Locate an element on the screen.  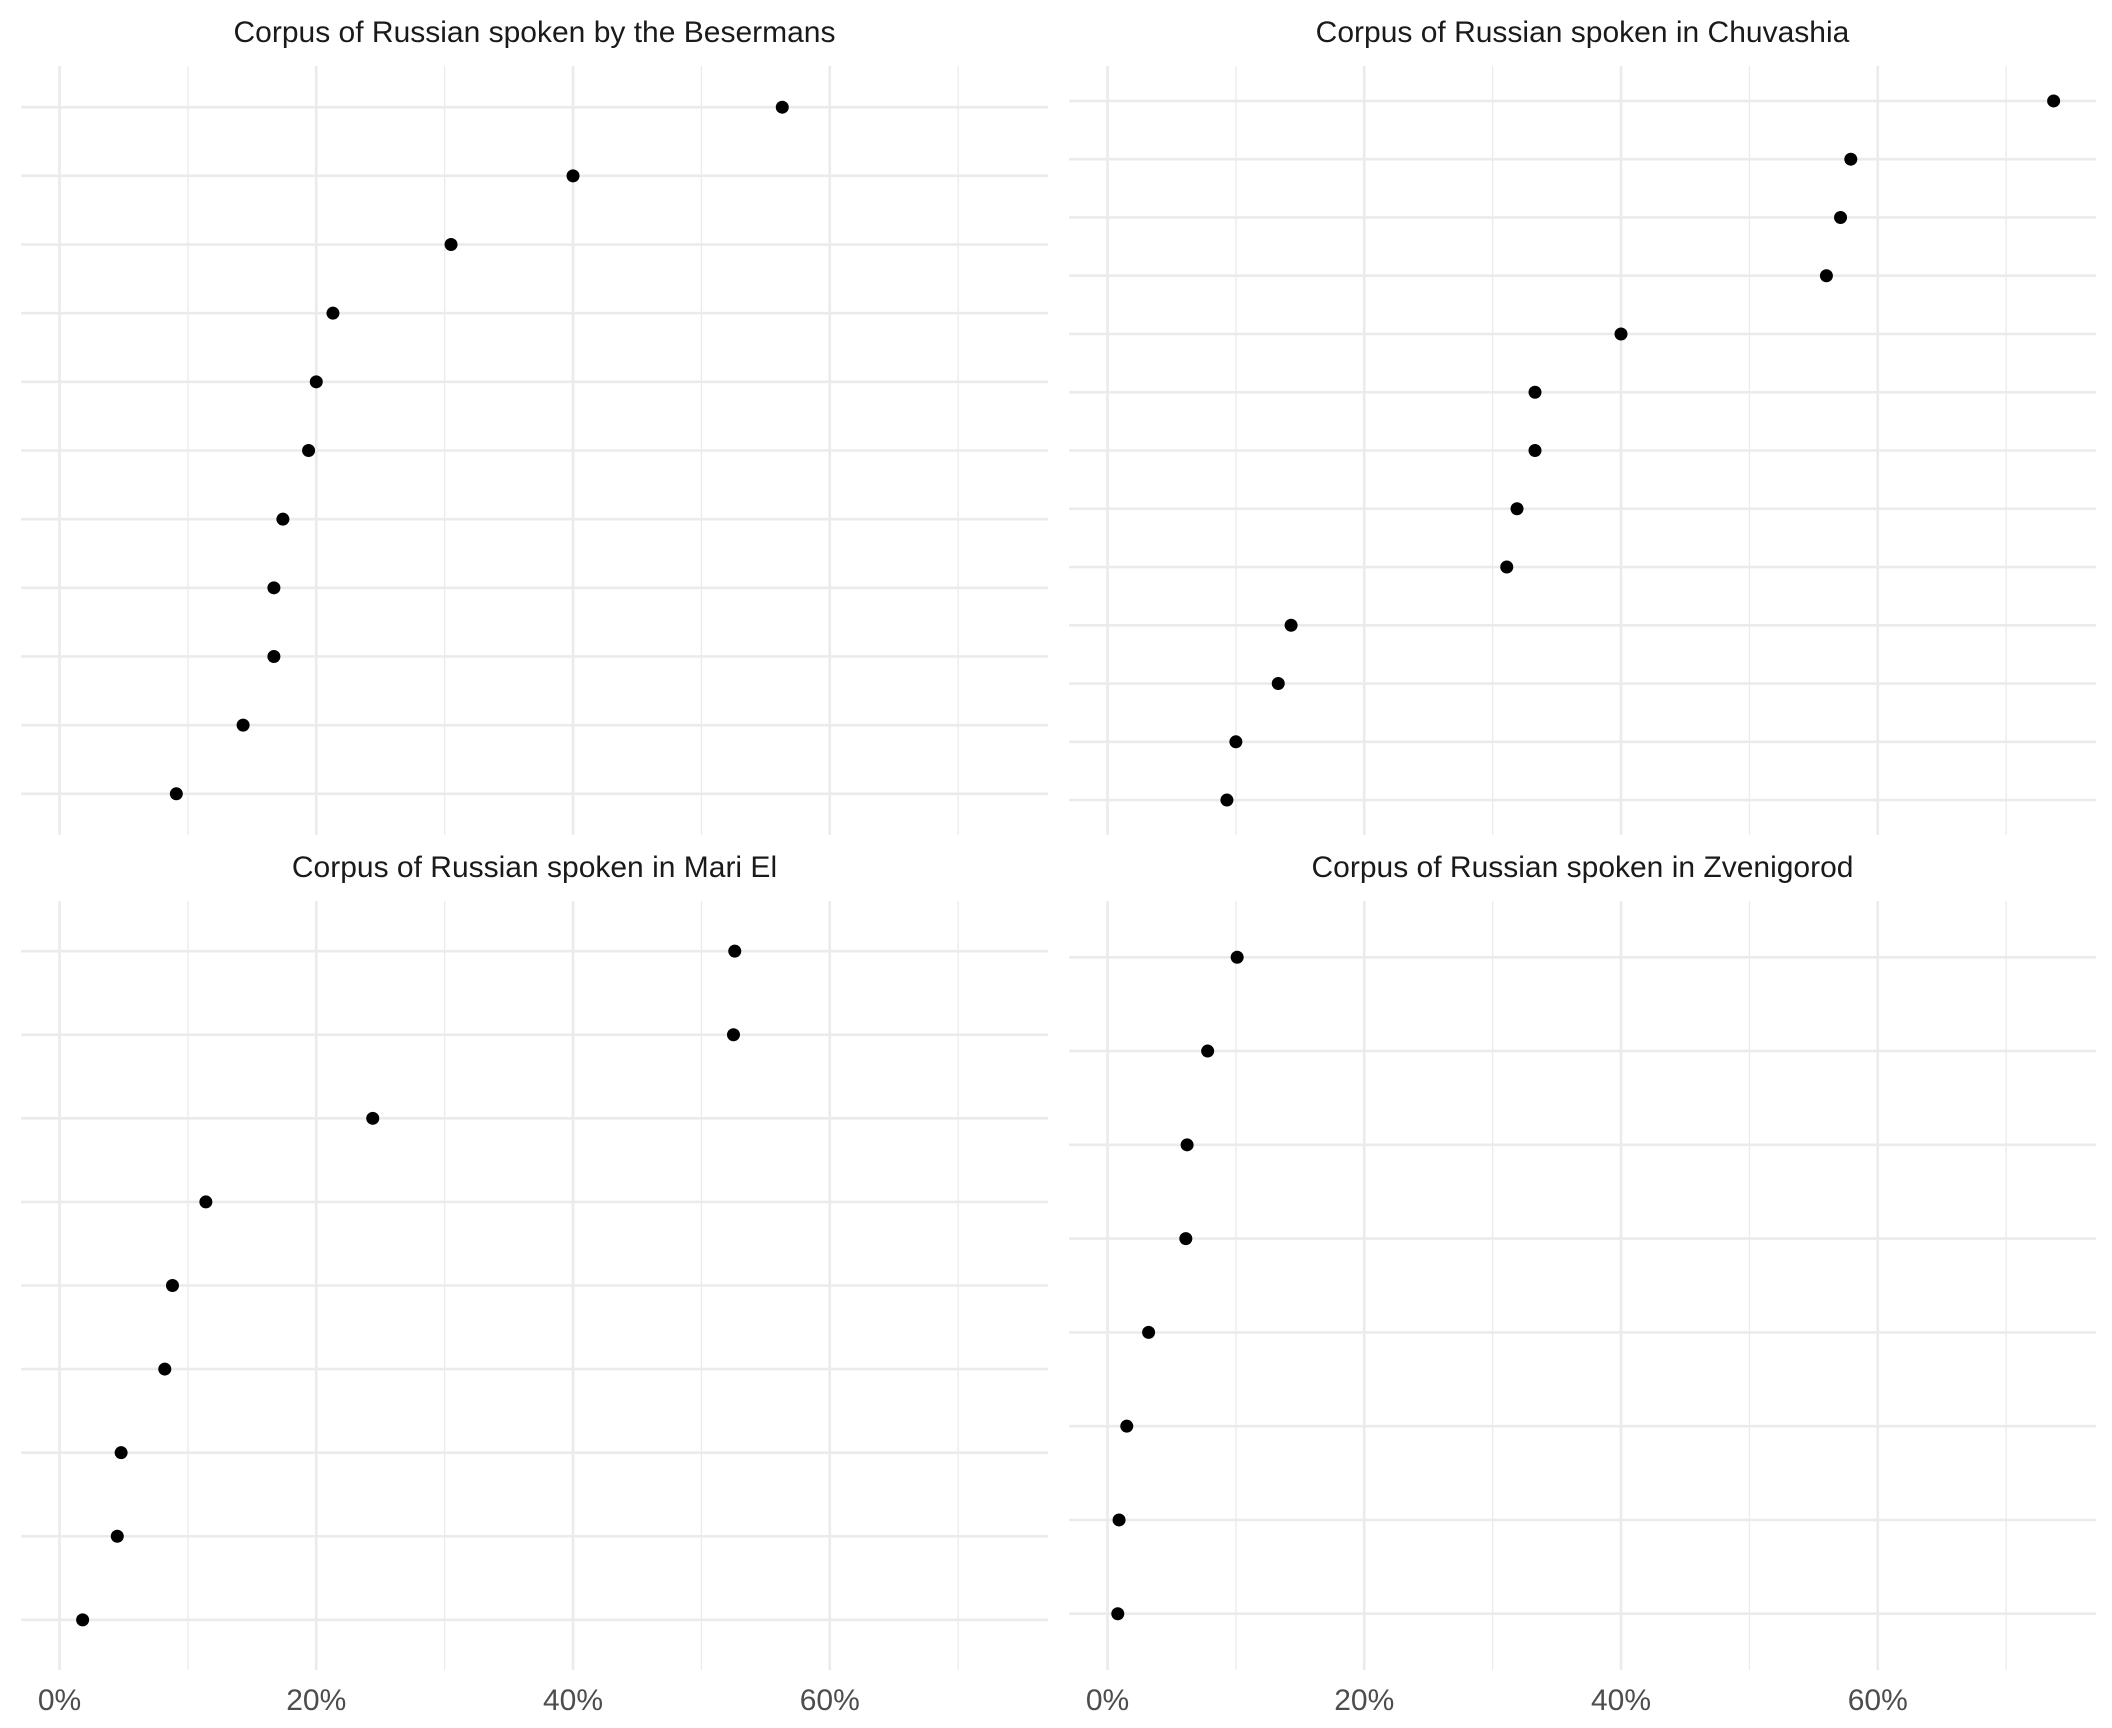
facet-title: Corpus of Russian spoken in Mari El is located at coordinates (534, 867).